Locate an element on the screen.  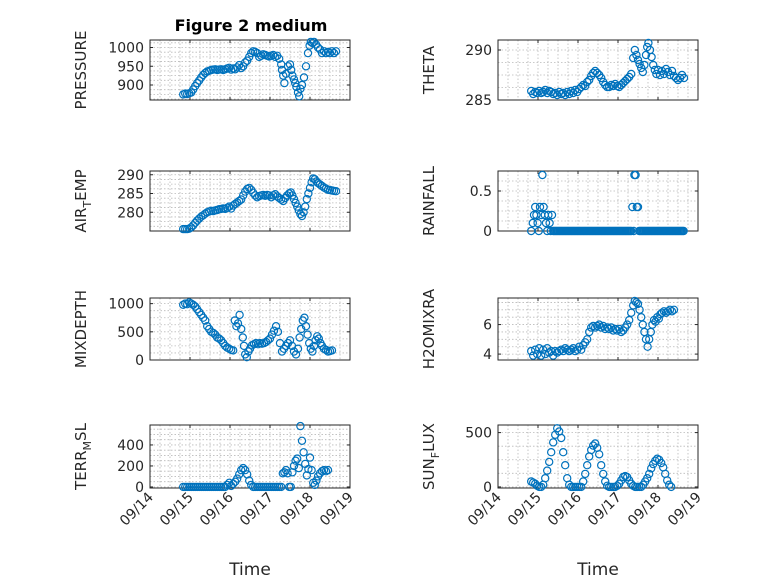
ytick-label: 0 is located at coordinates (139, 361).